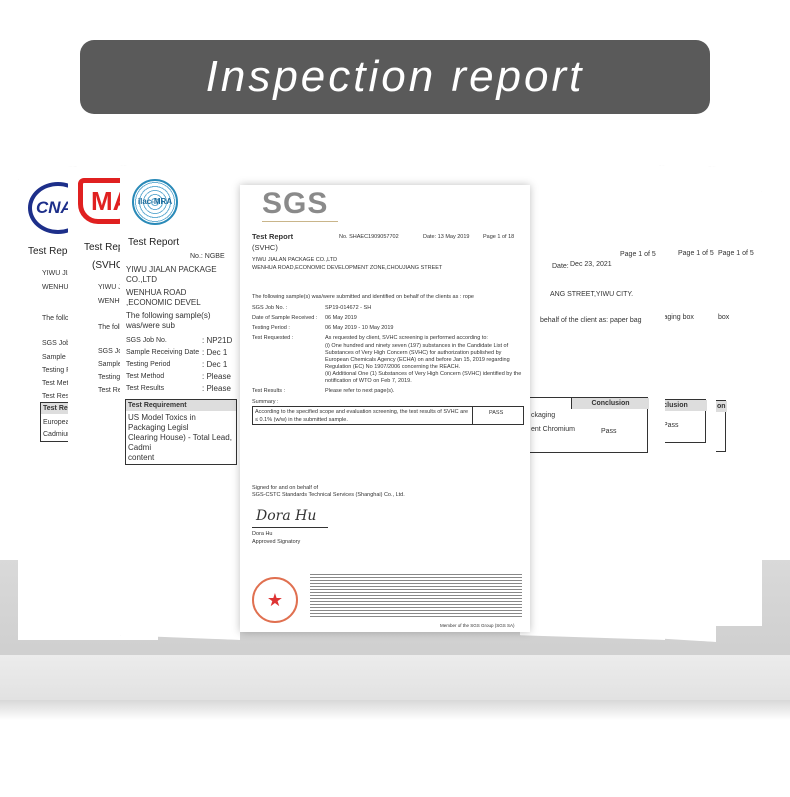 This screenshot has width=790, height=797. Describe the element at coordinates (300, 204) in the screenshot. I see `sgs-logo: SGS` at that location.